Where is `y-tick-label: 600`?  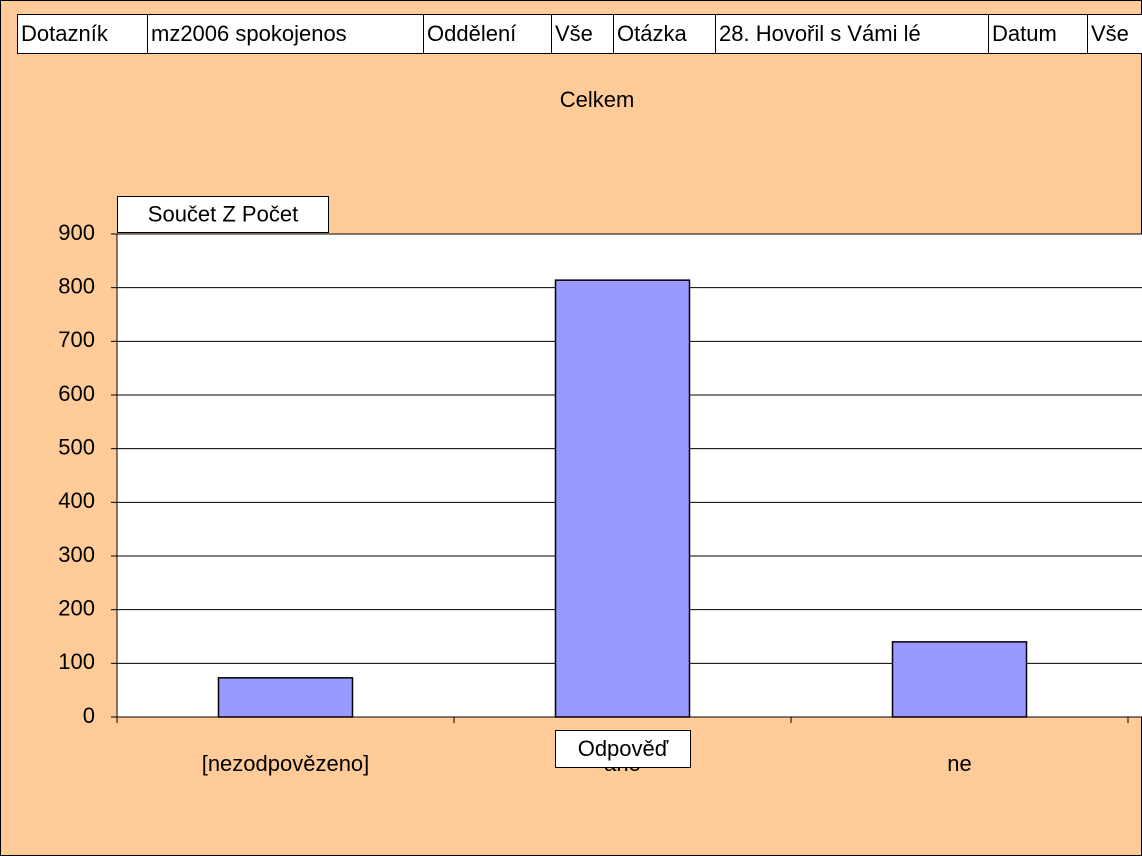
y-tick-label: 600 is located at coordinates (76, 393).